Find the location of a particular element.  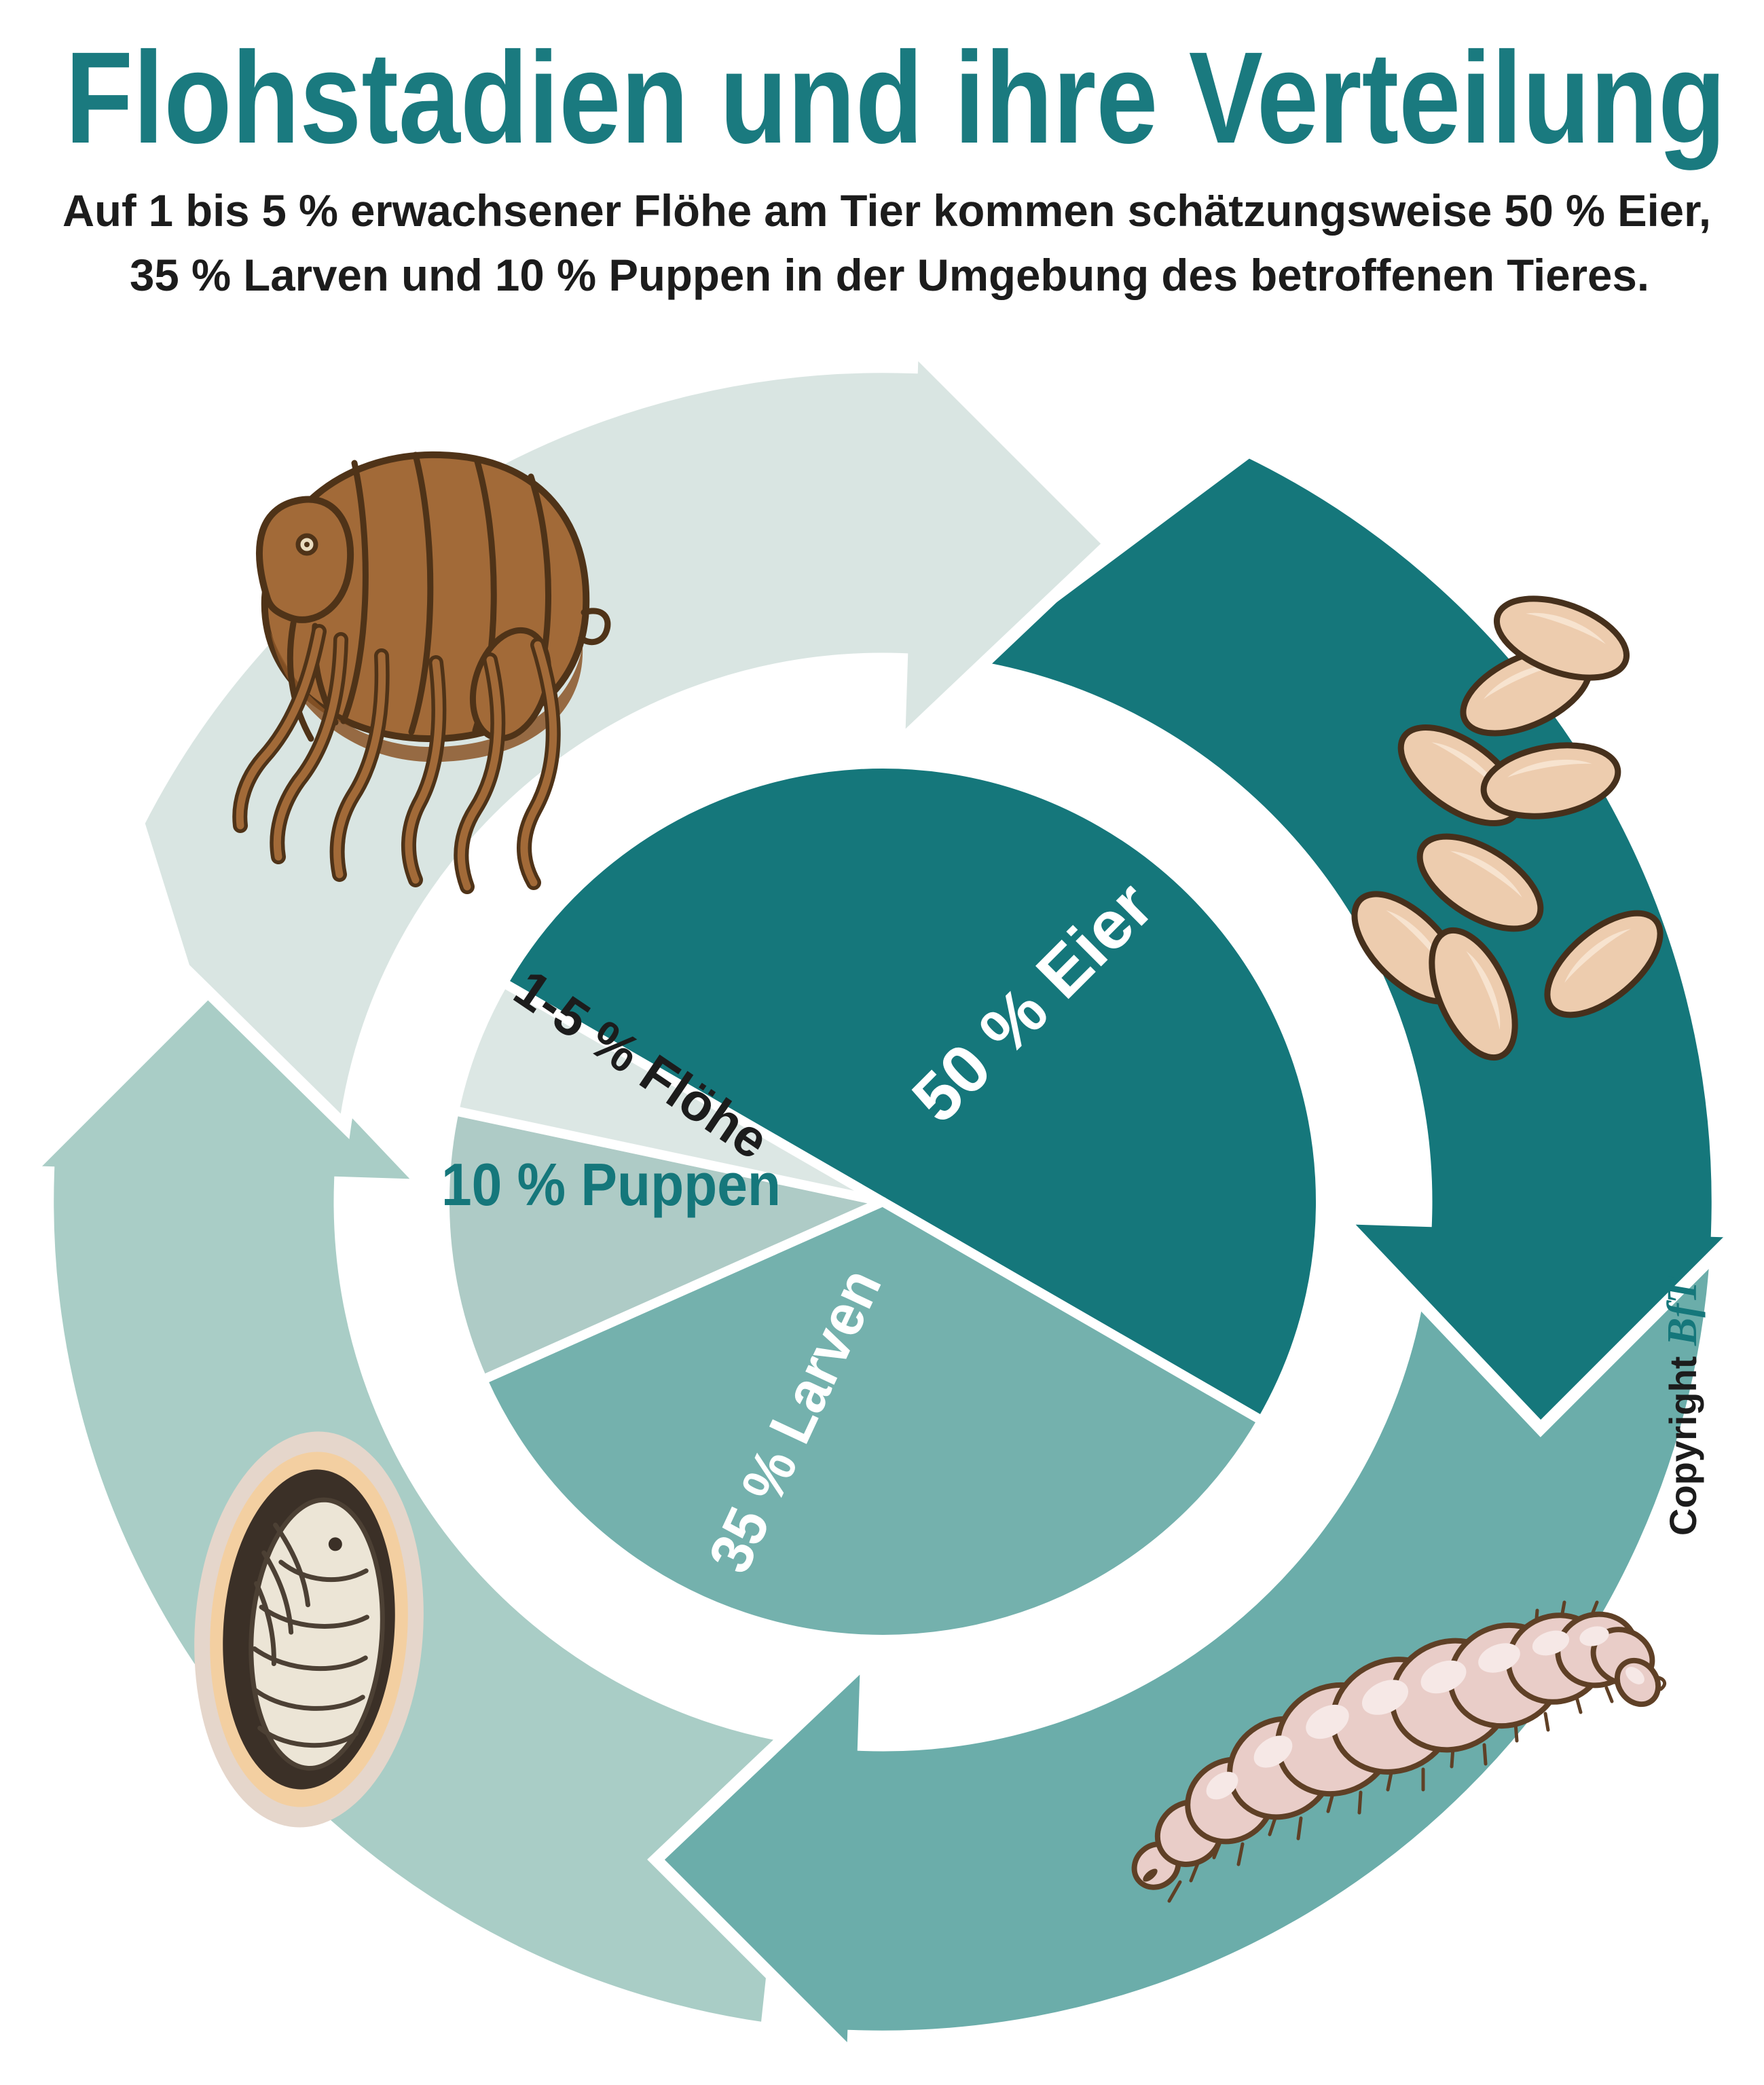

pie-slice-larven is located at coordinates (872, 1420).